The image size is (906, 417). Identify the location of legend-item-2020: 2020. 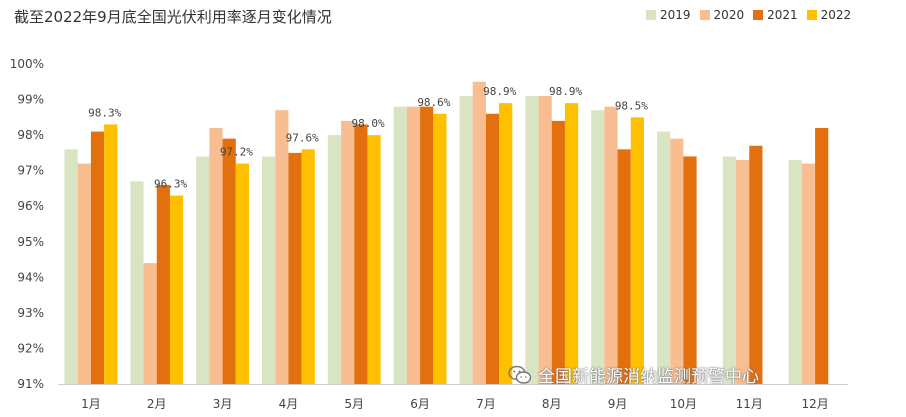
(722, 15).